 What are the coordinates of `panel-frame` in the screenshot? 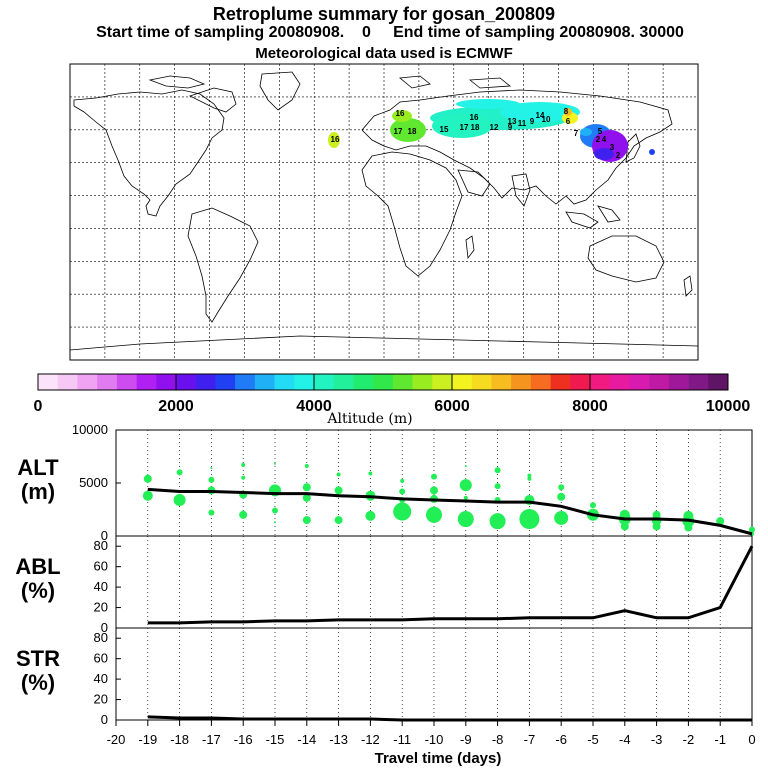 It's located at (434, 674).